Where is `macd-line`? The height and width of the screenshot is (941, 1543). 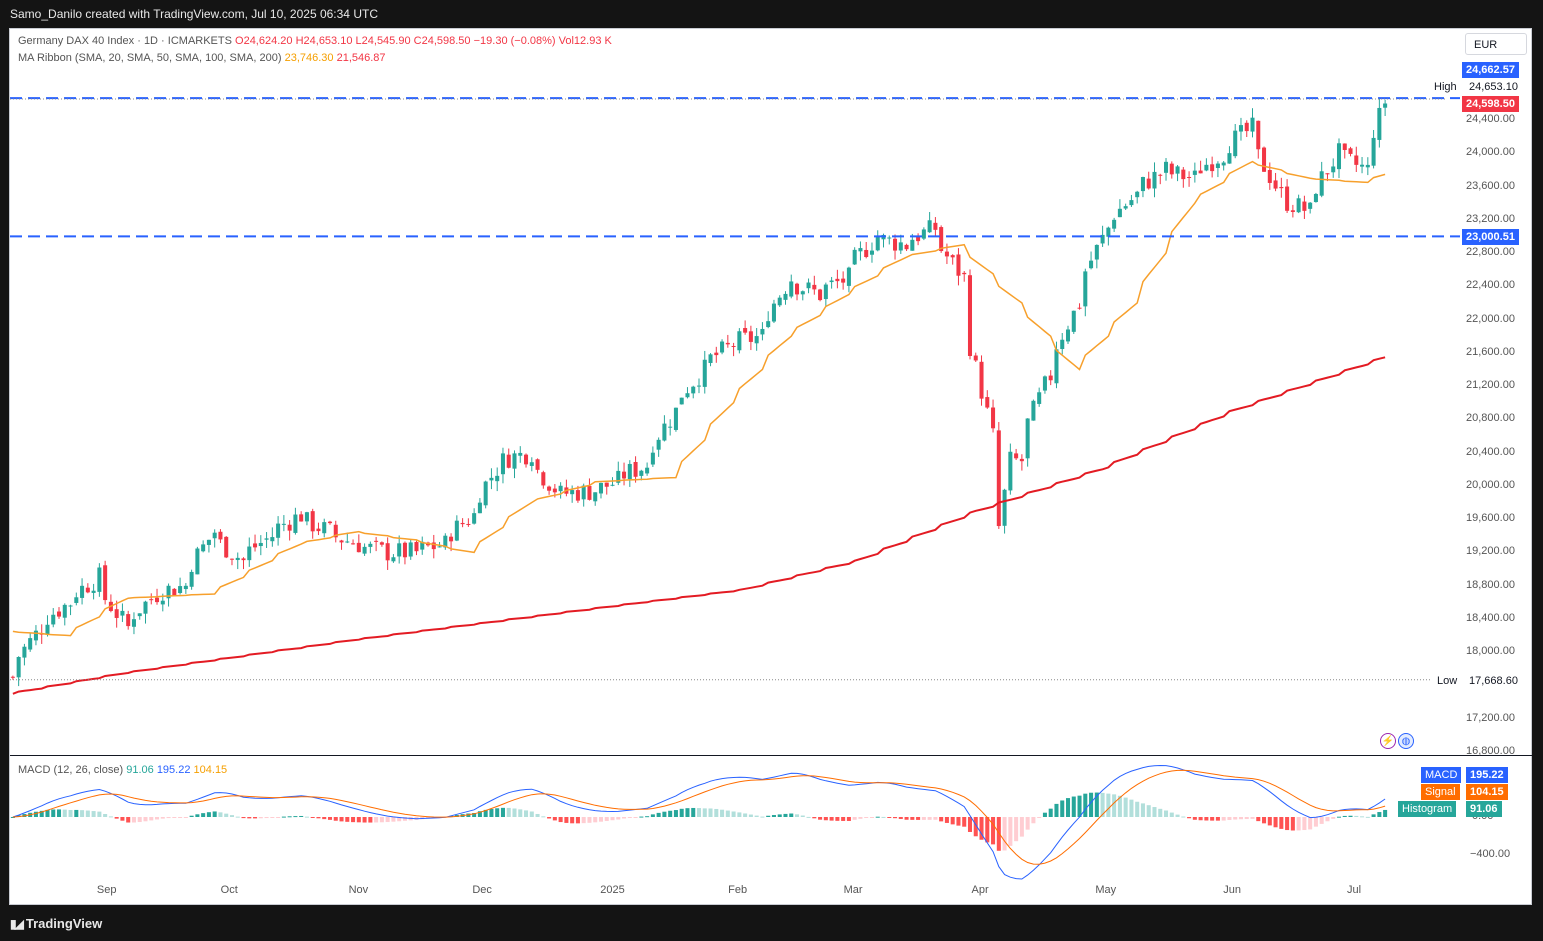
macd-line is located at coordinates (699, 822).